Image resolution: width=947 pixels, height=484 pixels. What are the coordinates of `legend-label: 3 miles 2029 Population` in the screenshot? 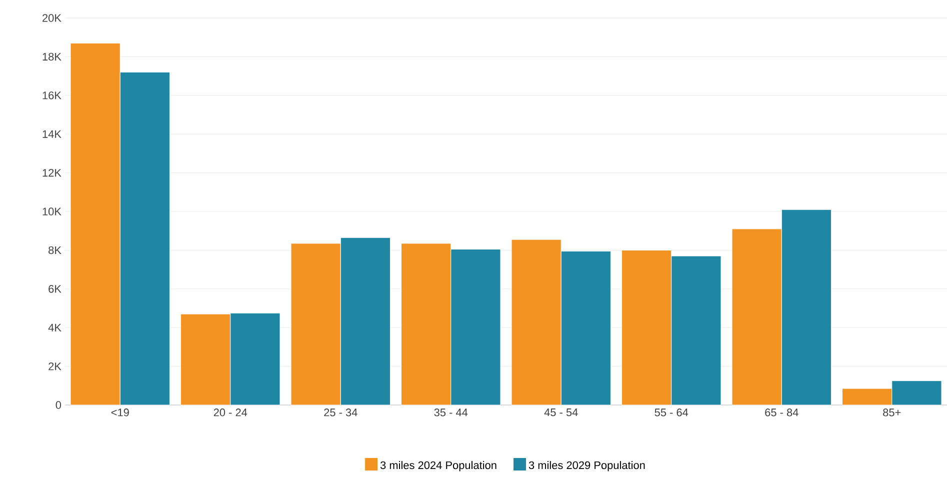 It's located at (586, 466).